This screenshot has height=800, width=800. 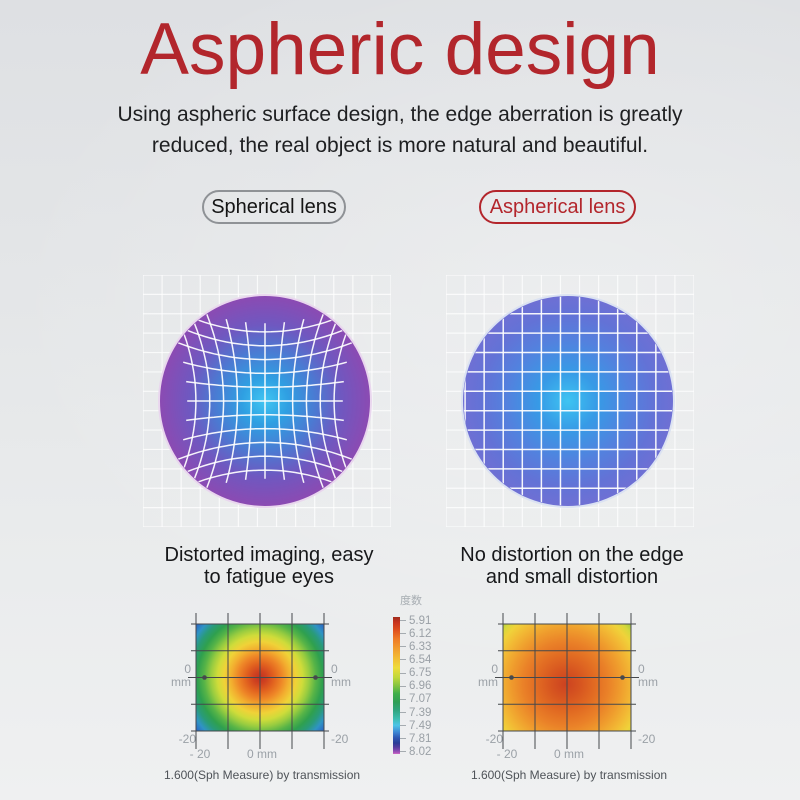 I want to click on legend-value: 6.33, so click(x=420, y=646).